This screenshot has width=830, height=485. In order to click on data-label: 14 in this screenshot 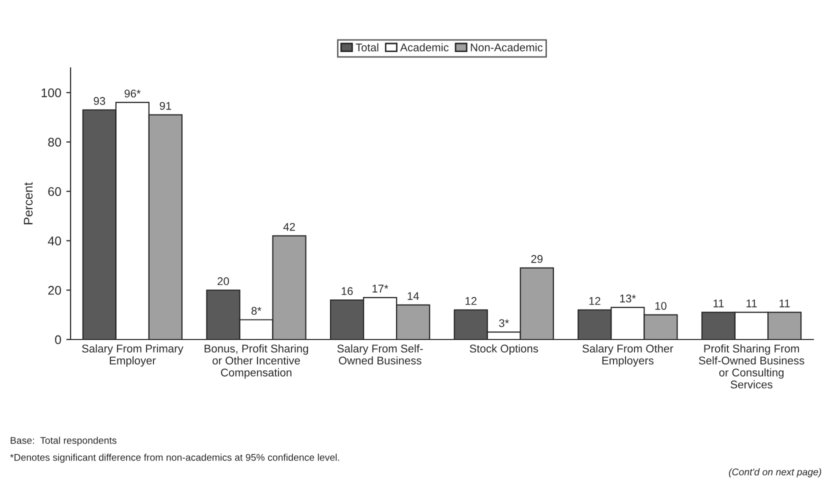, I will do `click(413, 296)`.